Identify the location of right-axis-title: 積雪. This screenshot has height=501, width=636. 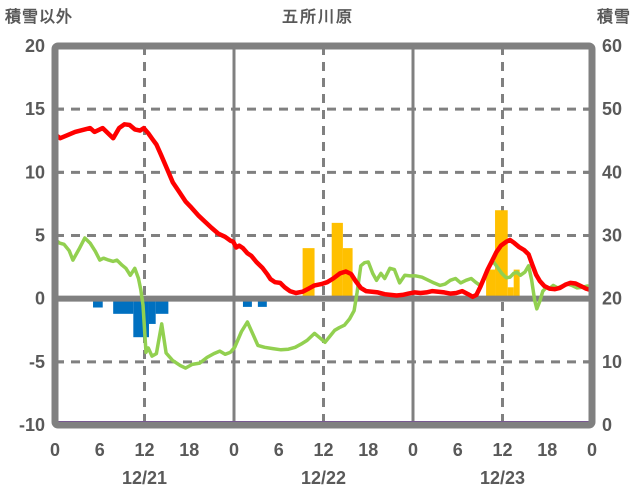
(613, 17).